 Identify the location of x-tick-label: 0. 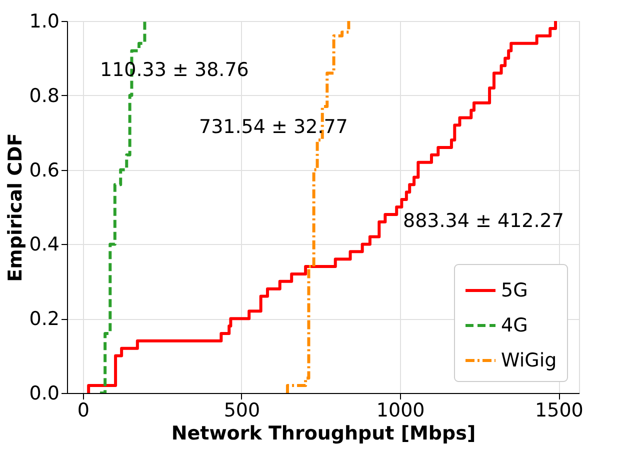
(83, 411).